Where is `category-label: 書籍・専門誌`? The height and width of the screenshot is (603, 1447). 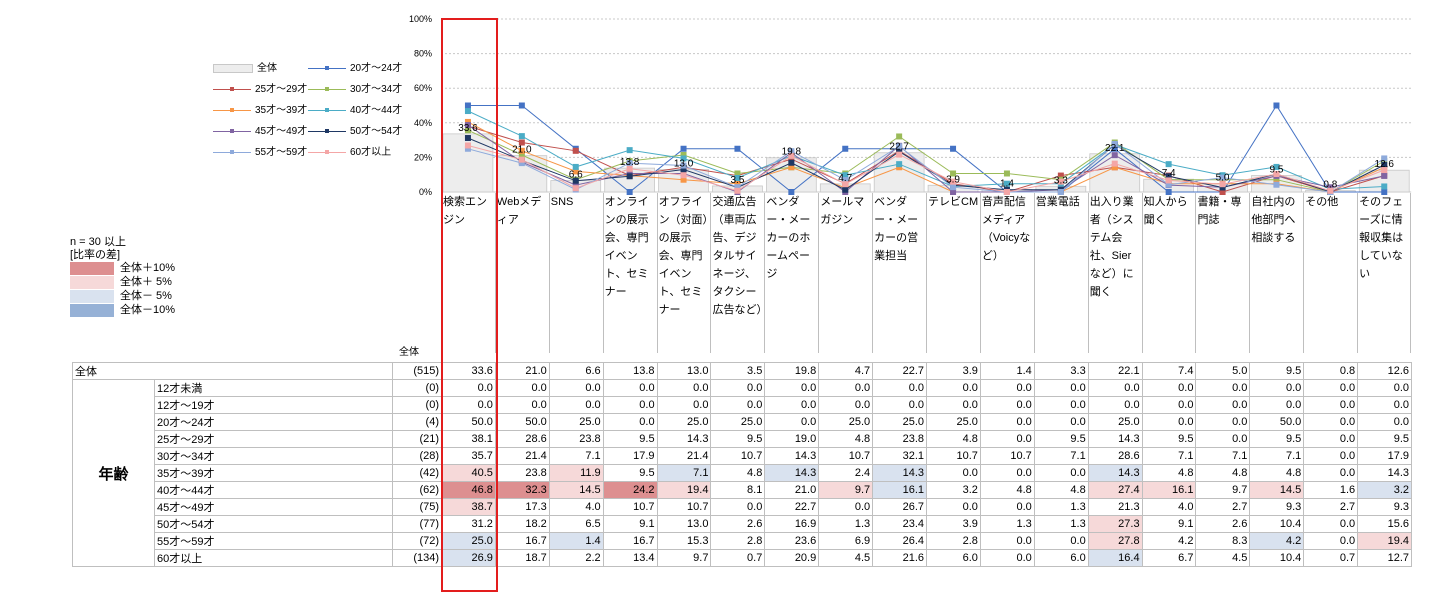 category-label: 書籍・専門誌 is located at coordinates (1222, 273).